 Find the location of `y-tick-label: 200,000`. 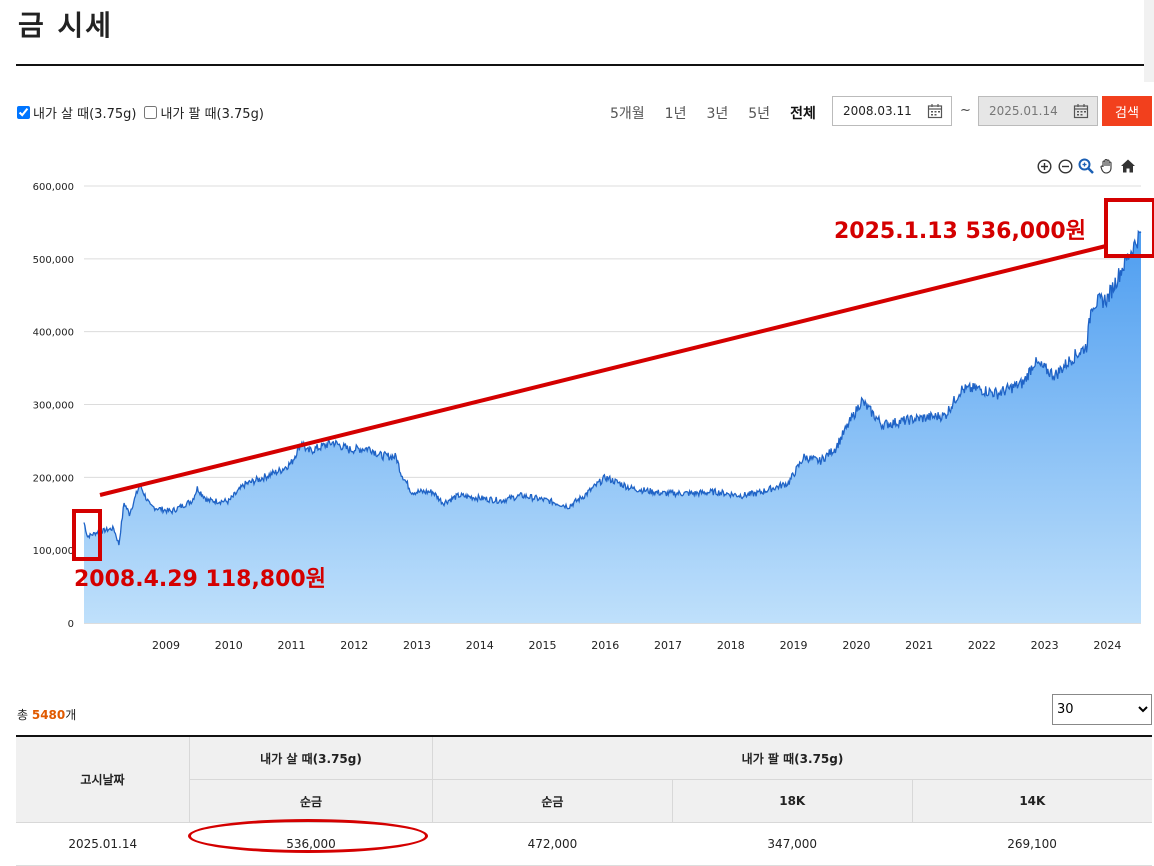

y-tick-label: 200,000 is located at coordinates (53, 478).